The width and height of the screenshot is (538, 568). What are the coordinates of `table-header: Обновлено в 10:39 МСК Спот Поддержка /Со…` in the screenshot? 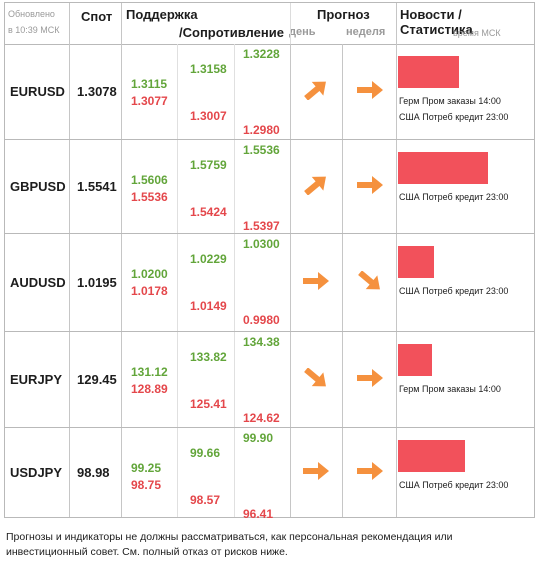 It's located at (269, 24).